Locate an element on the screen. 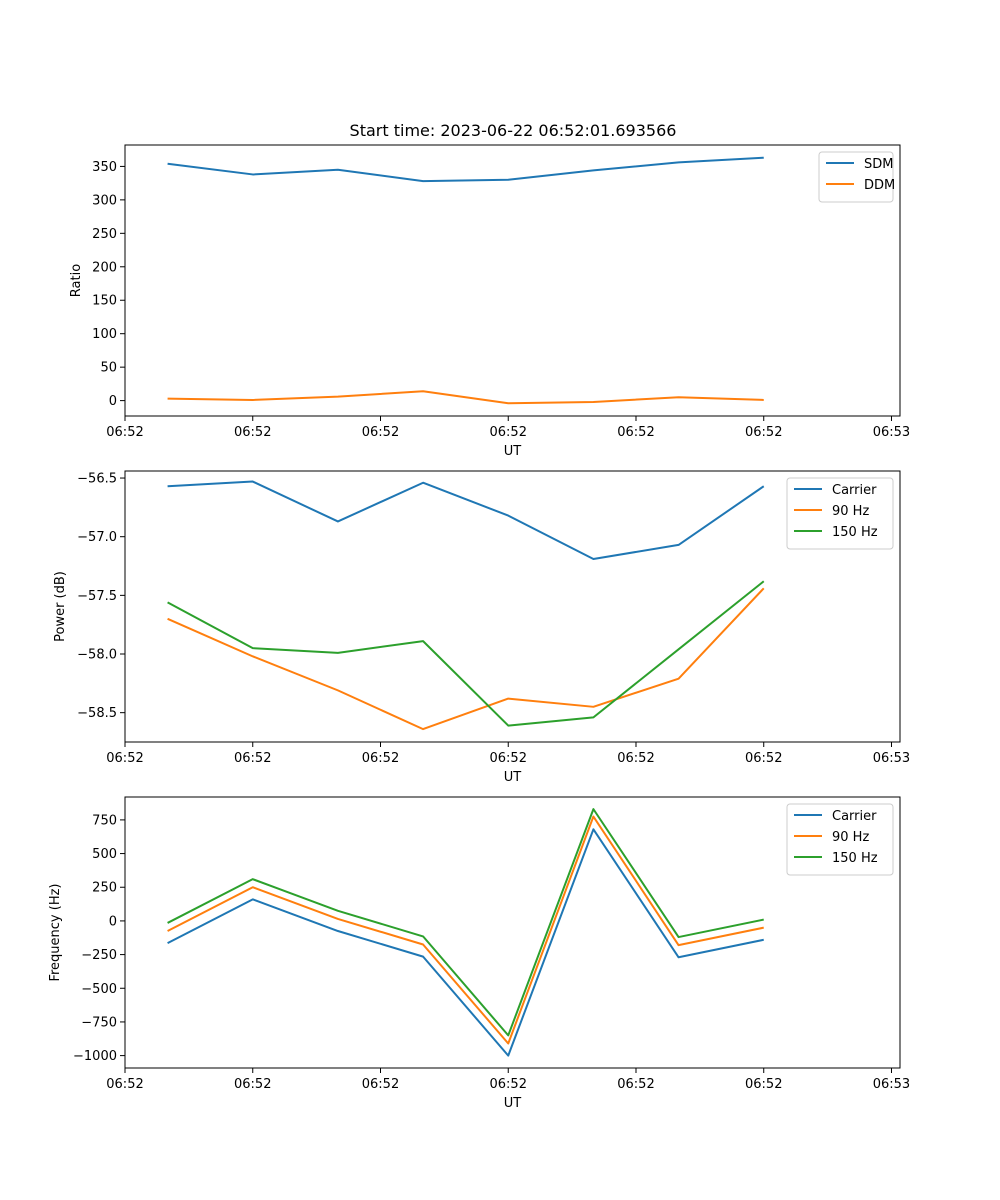  series-line-sdm is located at coordinates (465, 169).